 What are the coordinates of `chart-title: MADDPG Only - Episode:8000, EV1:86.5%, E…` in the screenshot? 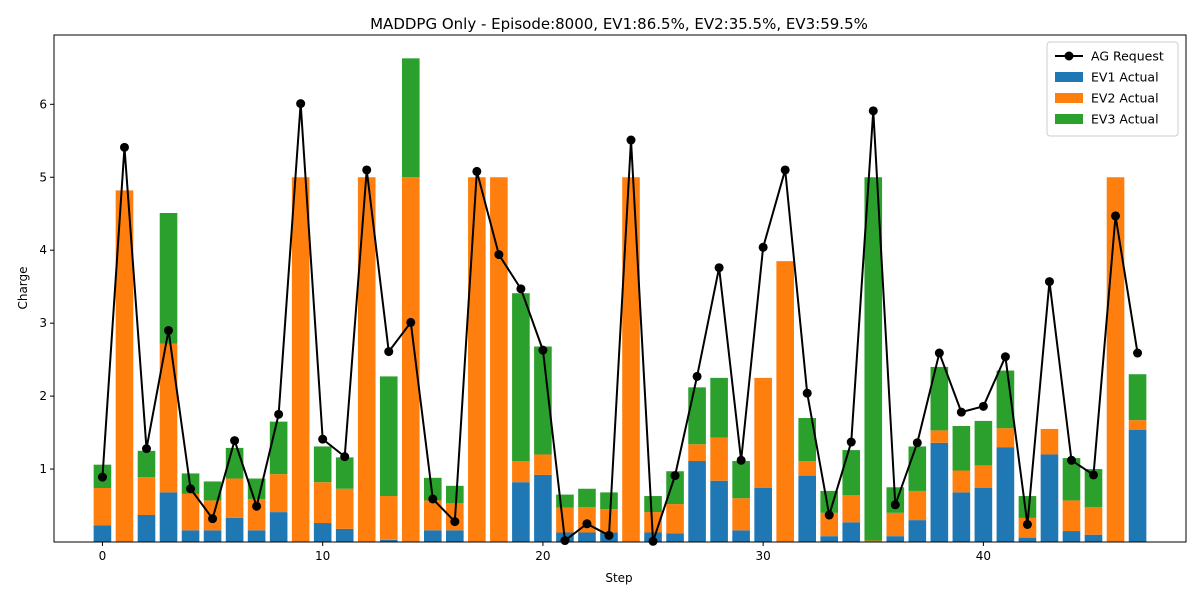 It's located at (619, 24).